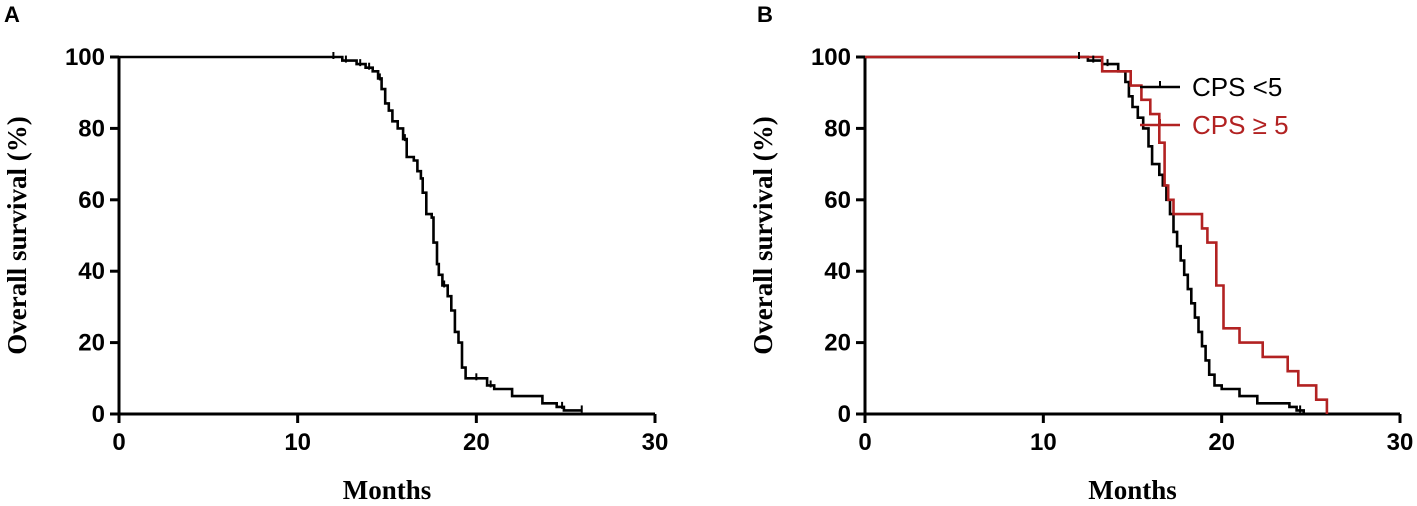  I want to click on legend-label: CPS ≥ 5, so click(1240, 125).